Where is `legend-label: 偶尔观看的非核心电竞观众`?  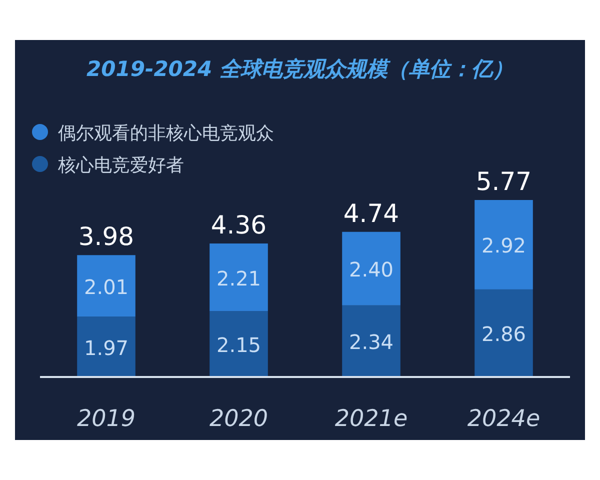
legend-label: 偶尔观看的非核心电竞观众 is located at coordinates (166, 133).